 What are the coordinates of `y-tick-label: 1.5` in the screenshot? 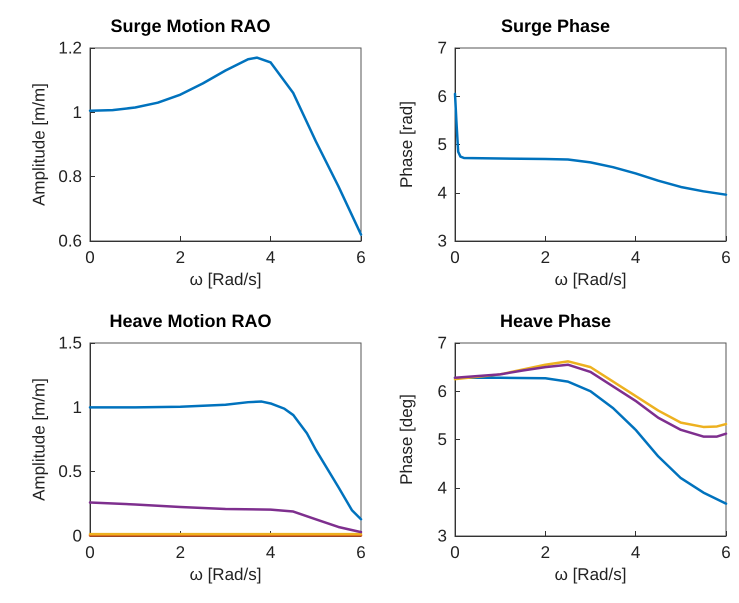 It's located at (70, 343).